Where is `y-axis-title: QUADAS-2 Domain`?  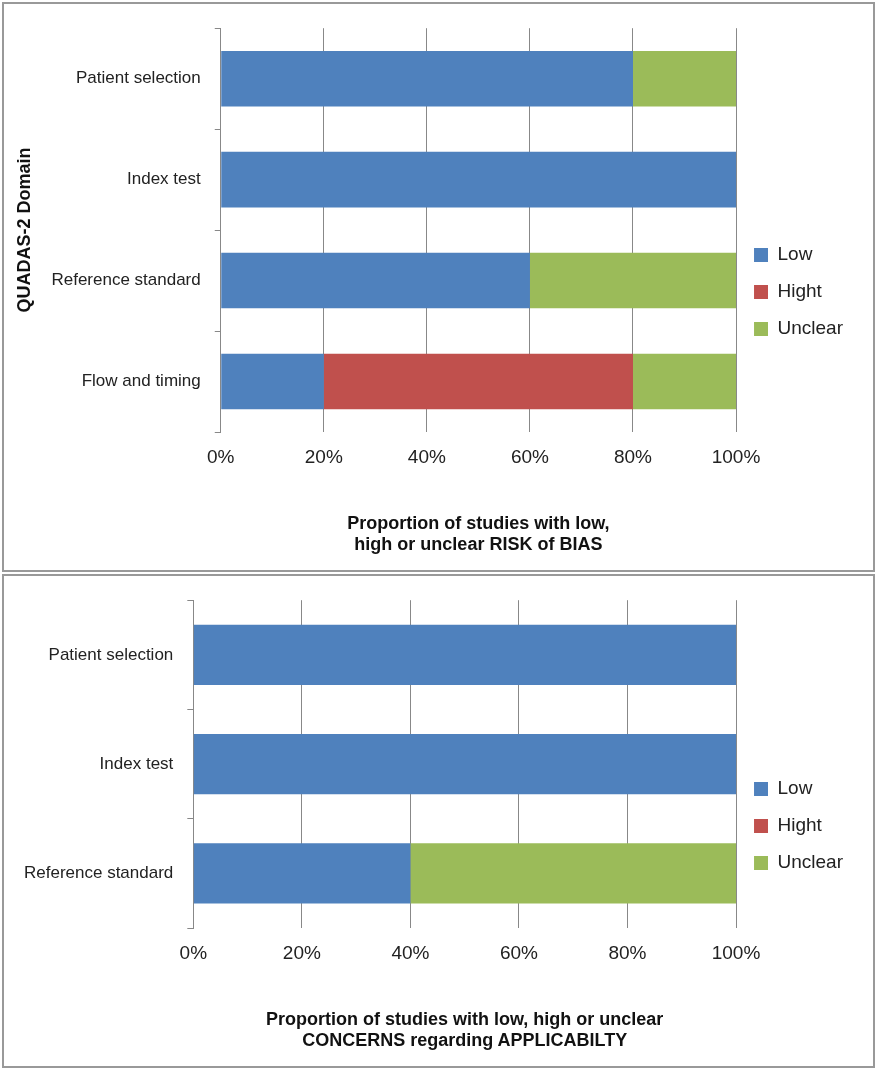 y-axis-title: QUADAS-2 Domain is located at coordinates (23, 230).